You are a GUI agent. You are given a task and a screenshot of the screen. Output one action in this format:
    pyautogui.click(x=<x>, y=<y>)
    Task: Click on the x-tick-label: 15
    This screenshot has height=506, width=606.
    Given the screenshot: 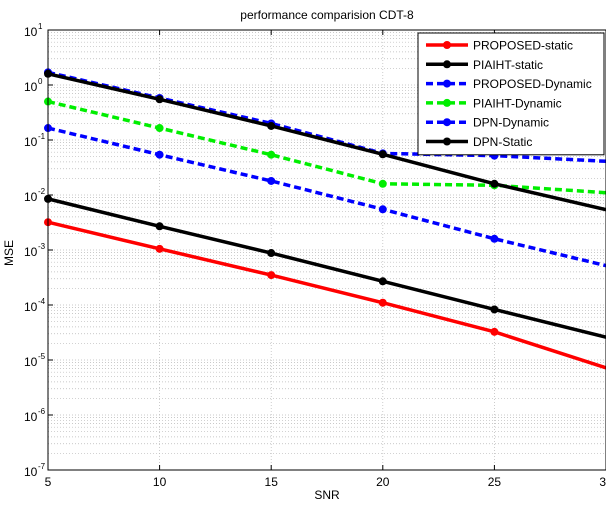 What is the action you would take?
    pyautogui.click(x=272, y=482)
    